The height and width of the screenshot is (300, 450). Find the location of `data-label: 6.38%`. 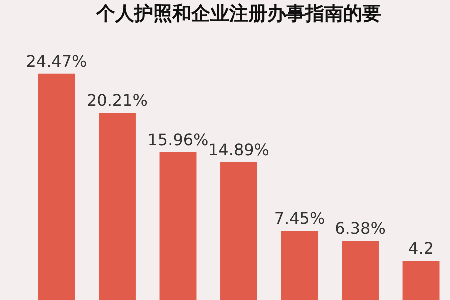

data-label: 6.38% is located at coordinates (360, 228).